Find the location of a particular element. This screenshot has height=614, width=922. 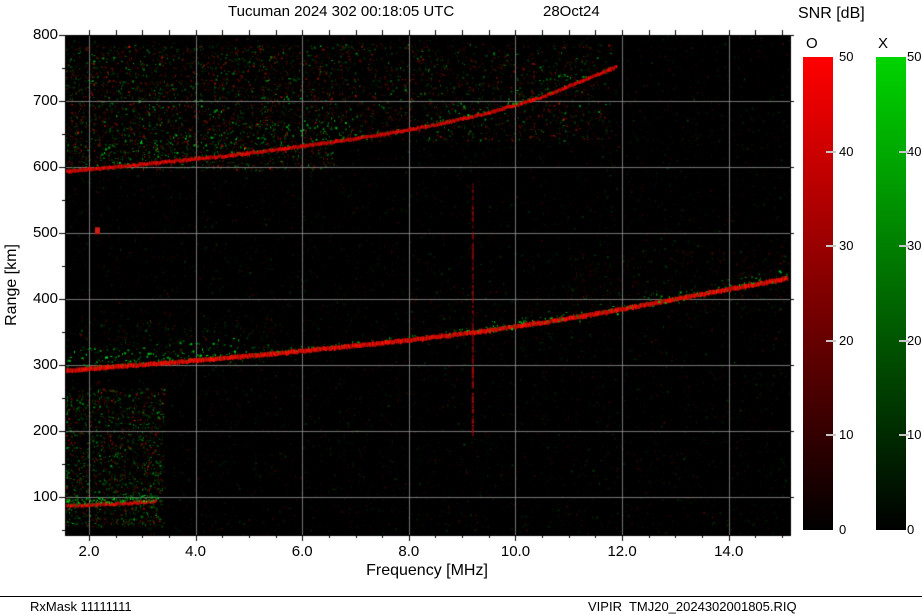

o-colorbar-tick-label: 40 is located at coordinates (846, 151).